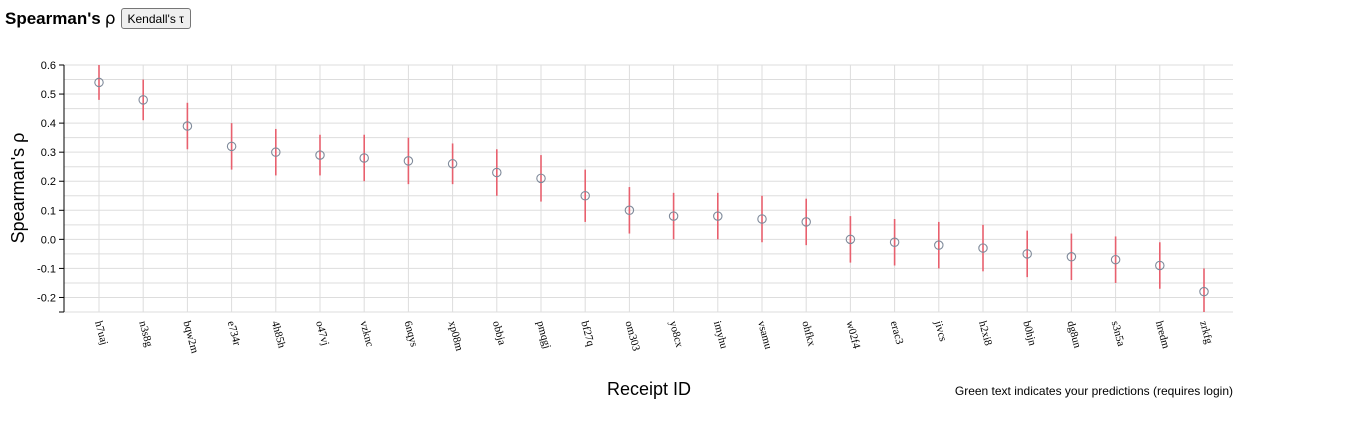  I want to click on kendalls-tau-toggle-button: Kendall's τ, so click(155, 18).